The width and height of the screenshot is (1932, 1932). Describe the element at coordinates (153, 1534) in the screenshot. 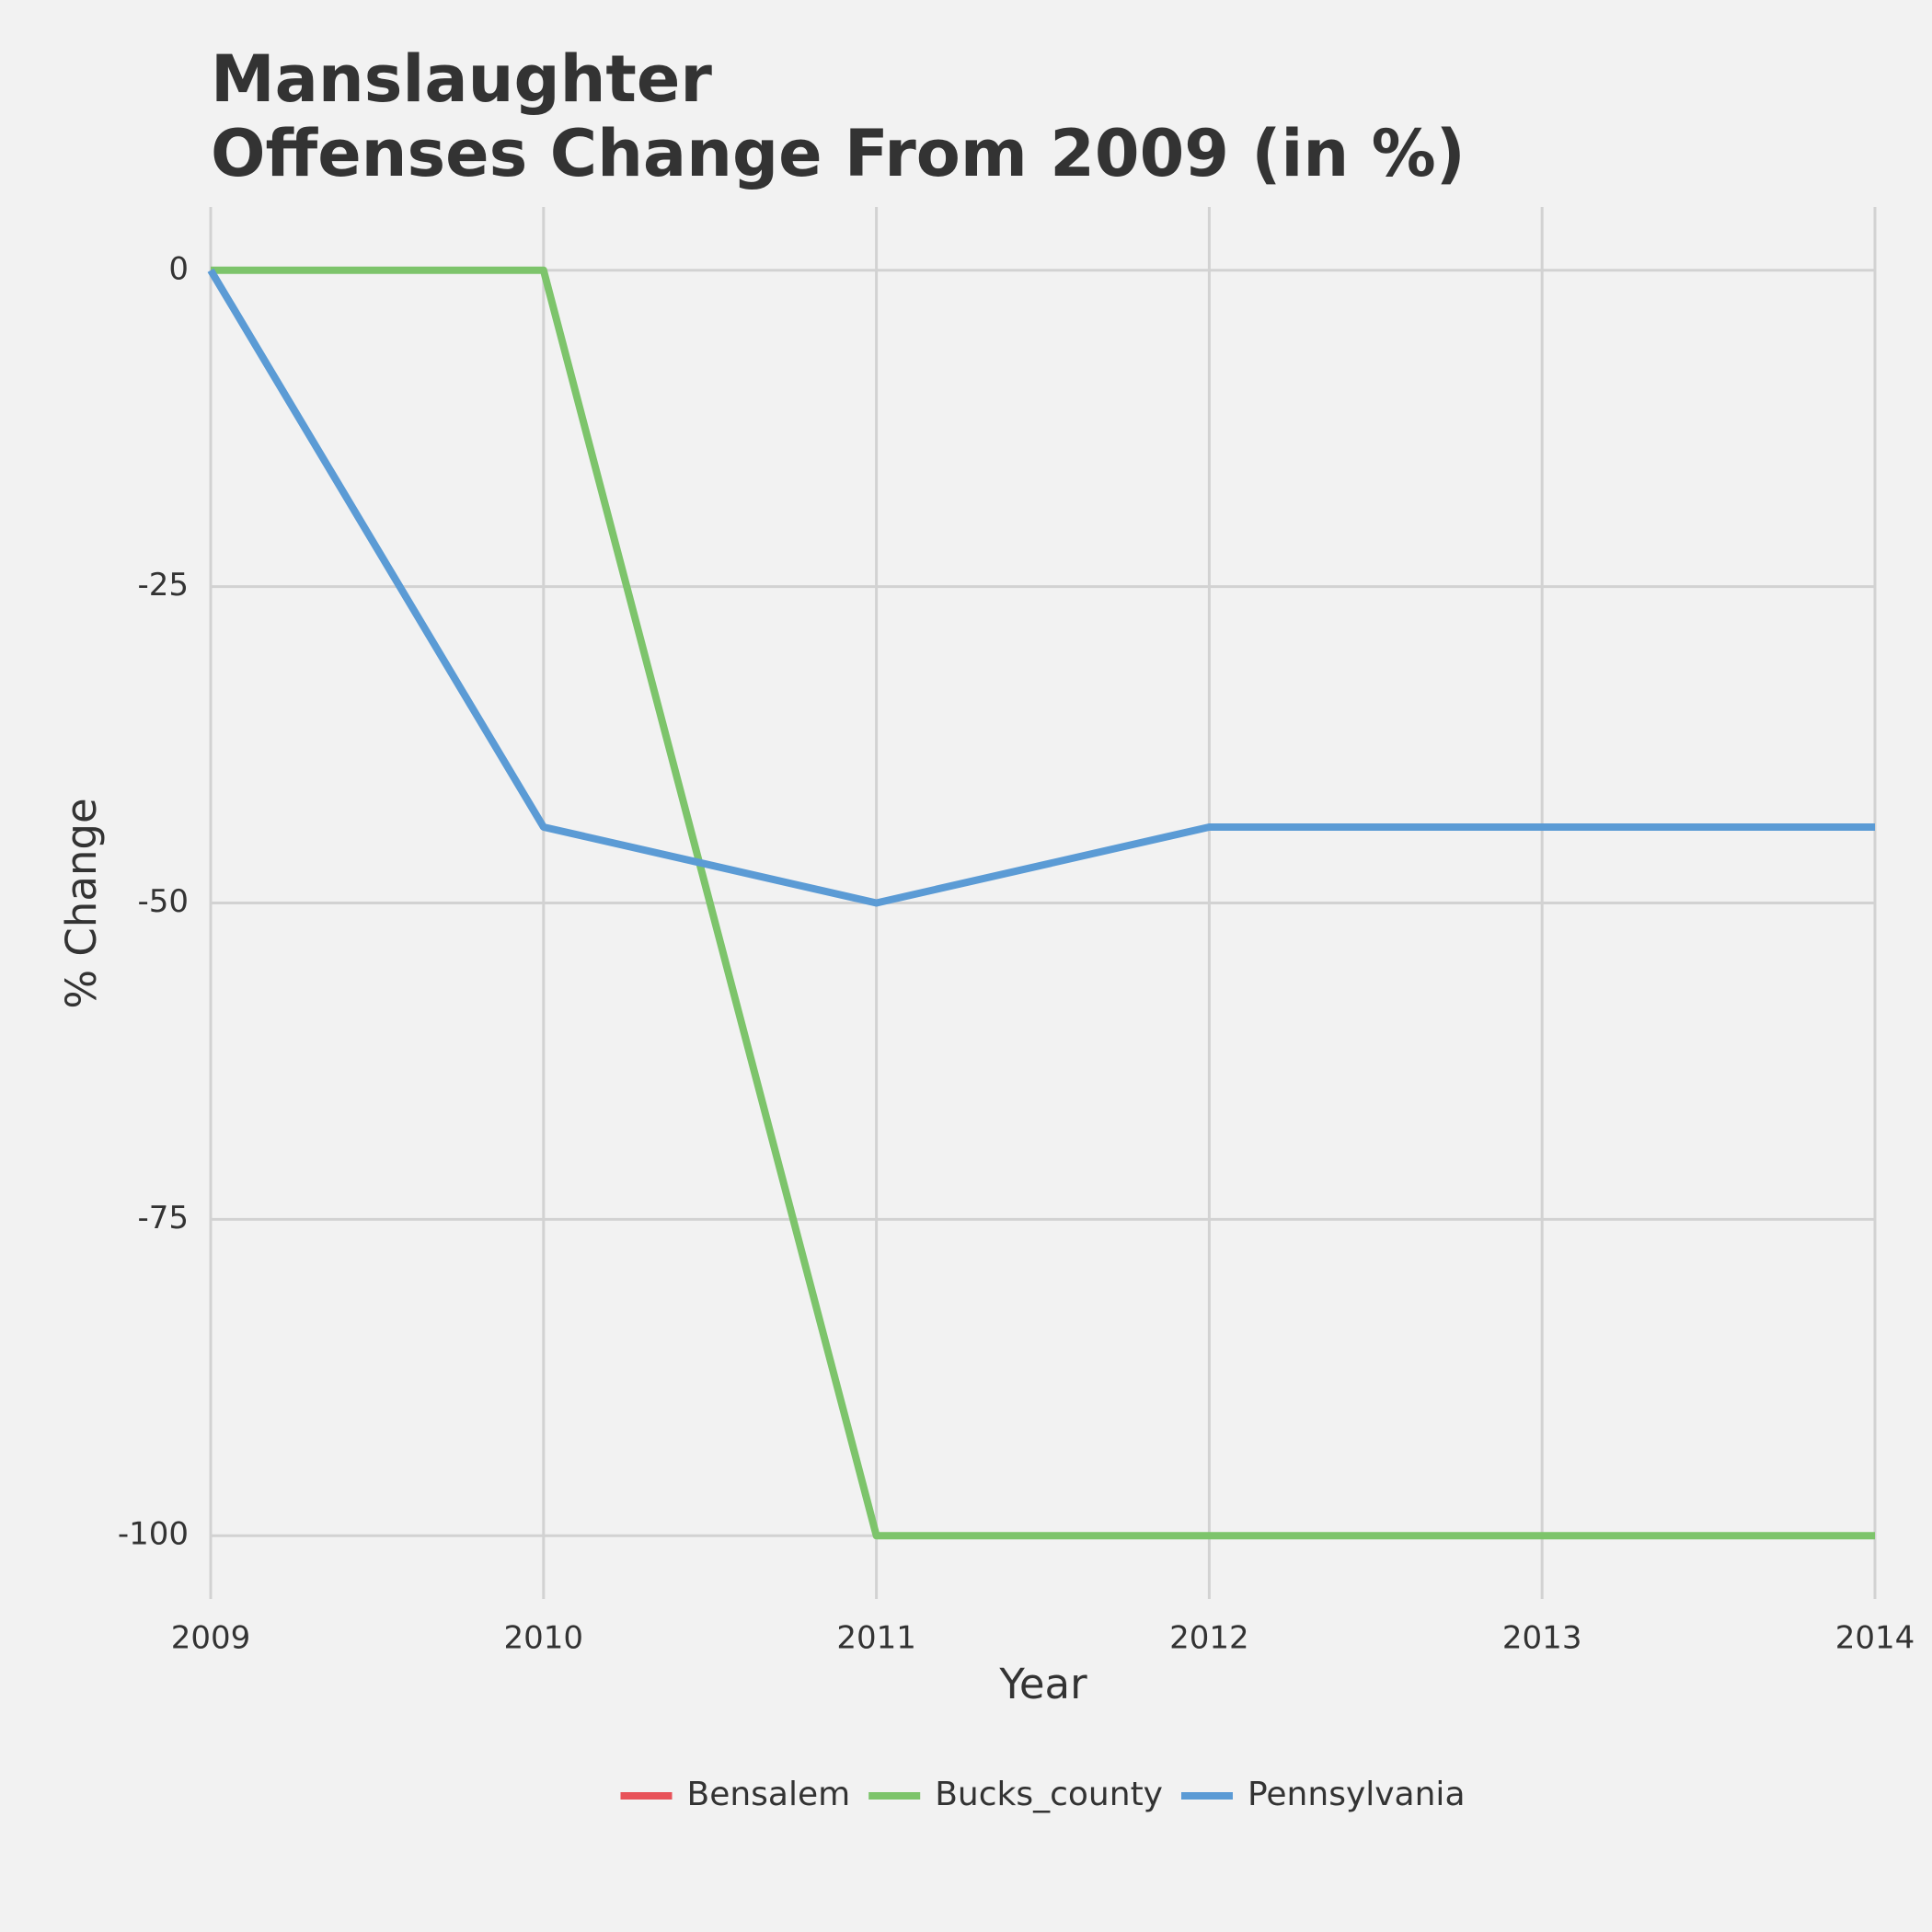

I see `y-tick-label: -100` at that location.